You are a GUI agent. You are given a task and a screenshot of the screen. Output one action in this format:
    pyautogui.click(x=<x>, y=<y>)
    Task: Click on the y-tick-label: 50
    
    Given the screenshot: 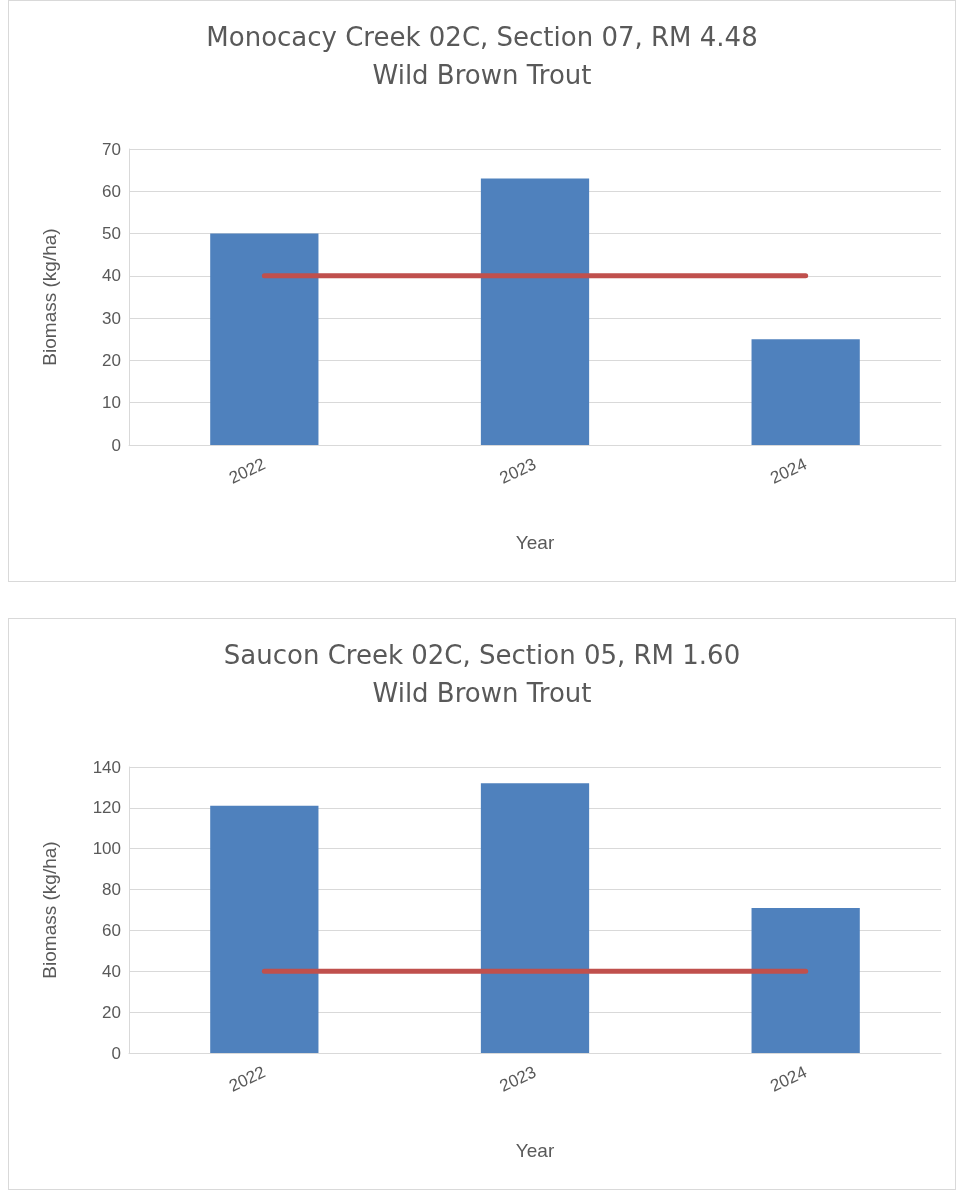 What is the action you would take?
    pyautogui.click(x=111, y=234)
    